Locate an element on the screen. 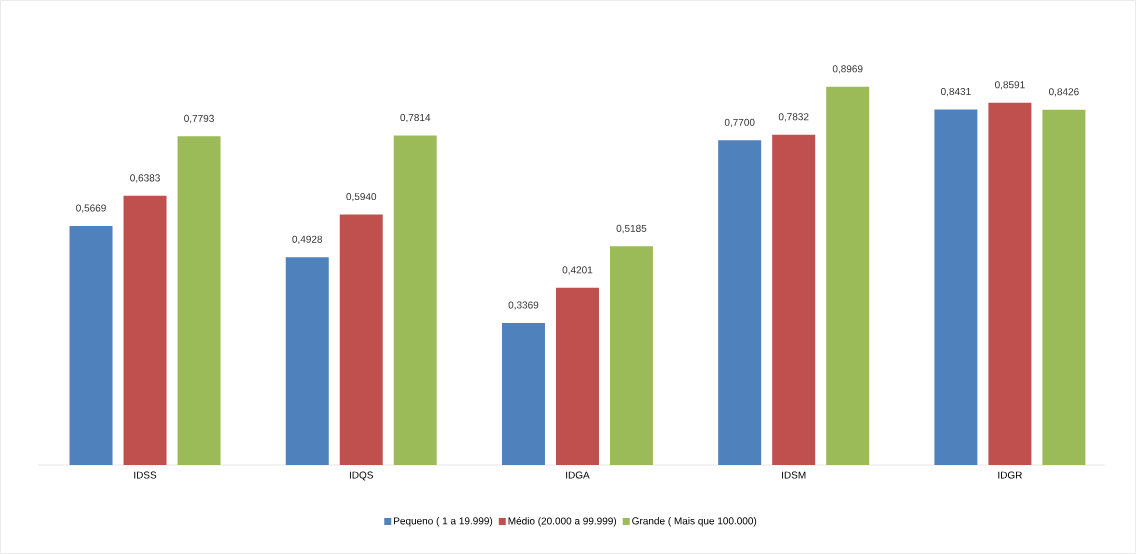 The height and width of the screenshot is (554, 1136). data-label: 0,7832 is located at coordinates (793, 117).